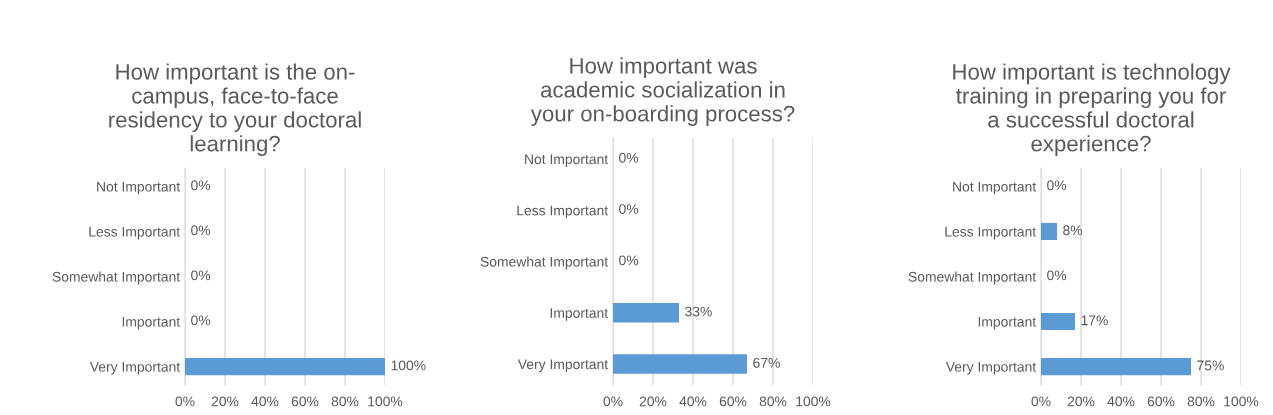 This screenshot has width=1273, height=415. Describe the element at coordinates (698, 311) in the screenshot. I see `data-label: 33%` at that location.